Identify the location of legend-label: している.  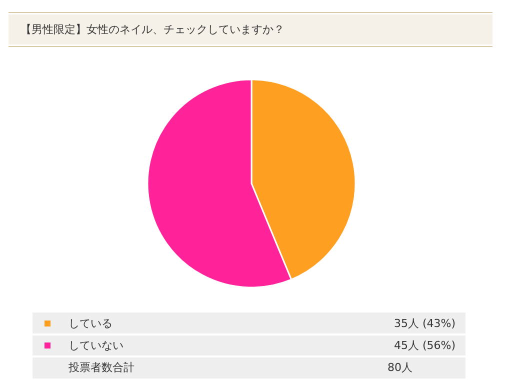
(90, 323).